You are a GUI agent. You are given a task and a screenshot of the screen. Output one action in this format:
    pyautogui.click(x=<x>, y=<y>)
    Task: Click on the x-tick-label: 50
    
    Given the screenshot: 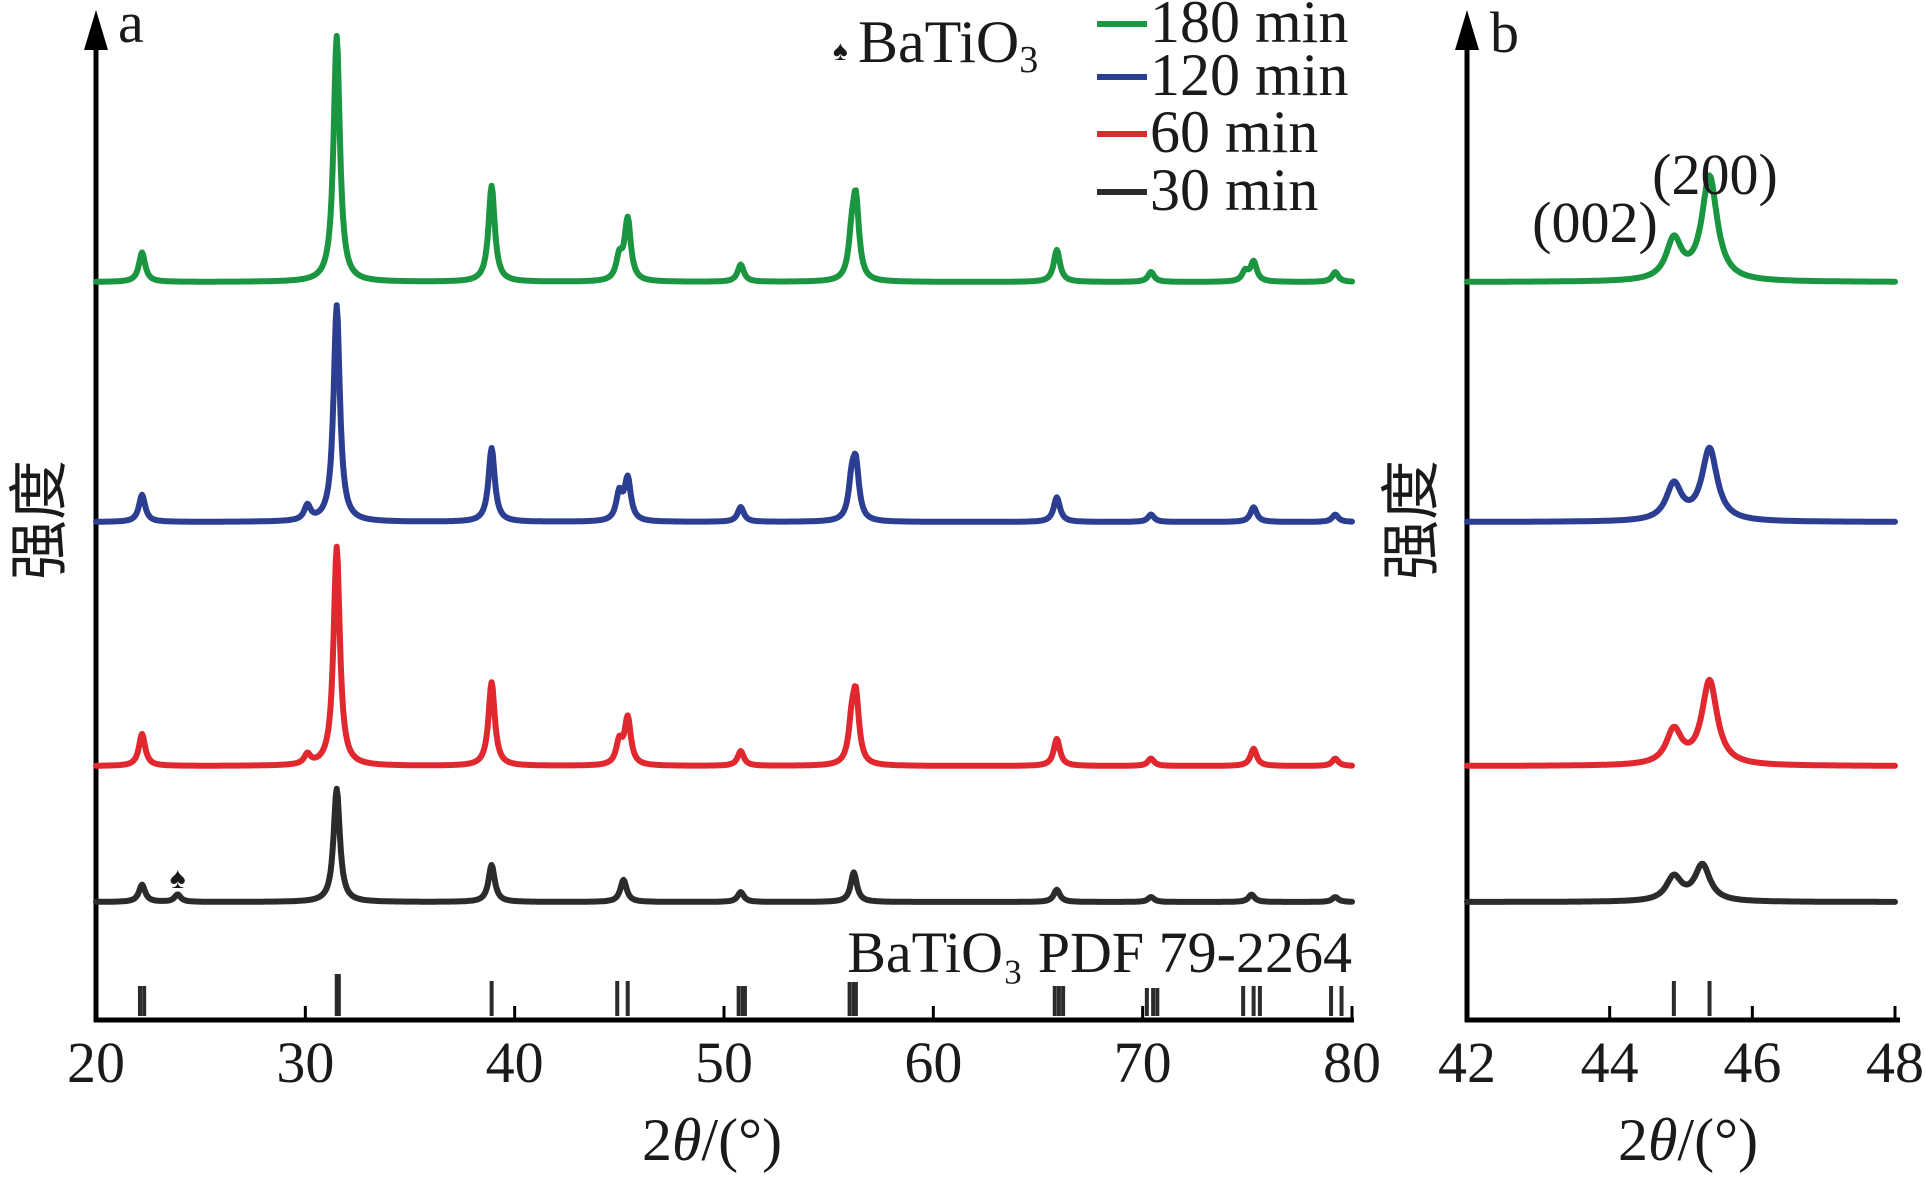 What is the action you would take?
    pyautogui.click(x=724, y=1062)
    